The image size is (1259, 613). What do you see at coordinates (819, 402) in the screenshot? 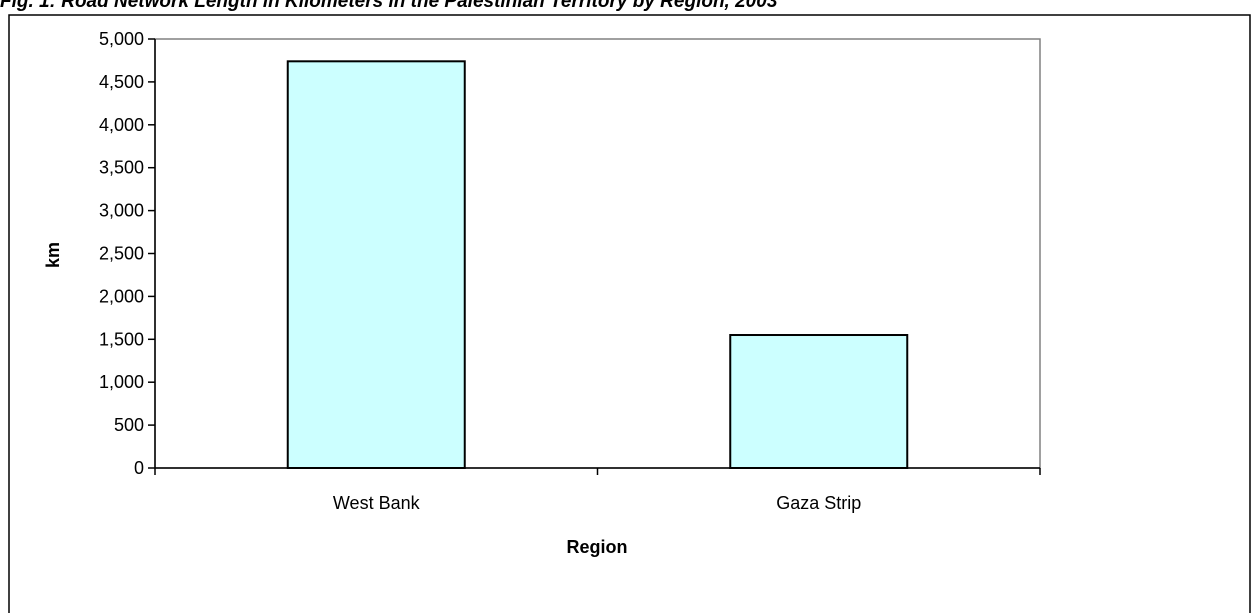
I see `bar-gaza-strip` at bounding box center [819, 402].